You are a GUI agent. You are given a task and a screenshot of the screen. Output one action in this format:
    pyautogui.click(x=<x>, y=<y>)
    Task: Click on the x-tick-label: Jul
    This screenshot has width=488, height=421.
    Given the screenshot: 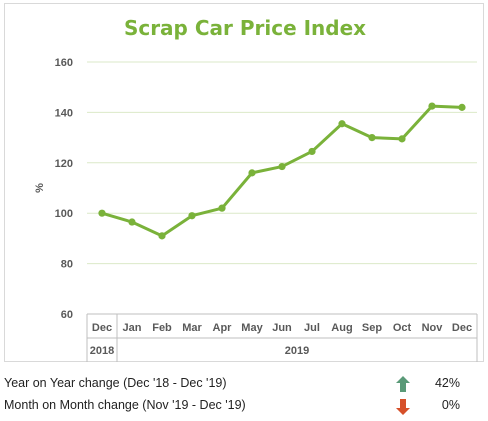 What is the action you would take?
    pyautogui.click(x=312, y=328)
    